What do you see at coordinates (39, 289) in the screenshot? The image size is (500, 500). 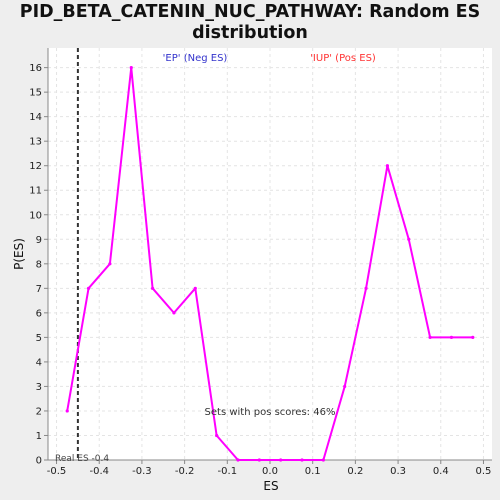 I see `y-tick-label: 7` at bounding box center [39, 289].